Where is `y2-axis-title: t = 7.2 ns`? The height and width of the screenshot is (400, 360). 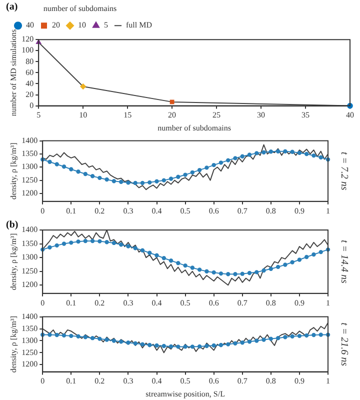 y2-axis-title: t = 7.2 ns is located at coordinates (344, 171).